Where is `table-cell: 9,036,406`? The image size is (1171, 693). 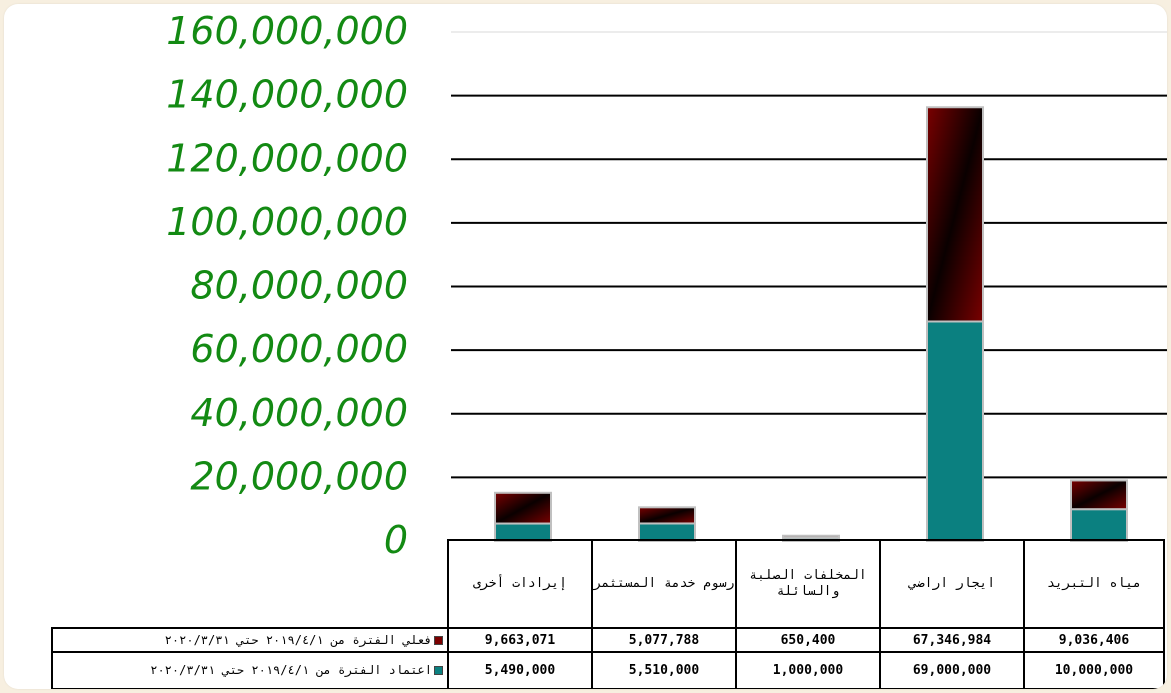
table-cell: 9,036,406 is located at coordinates (1094, 640).